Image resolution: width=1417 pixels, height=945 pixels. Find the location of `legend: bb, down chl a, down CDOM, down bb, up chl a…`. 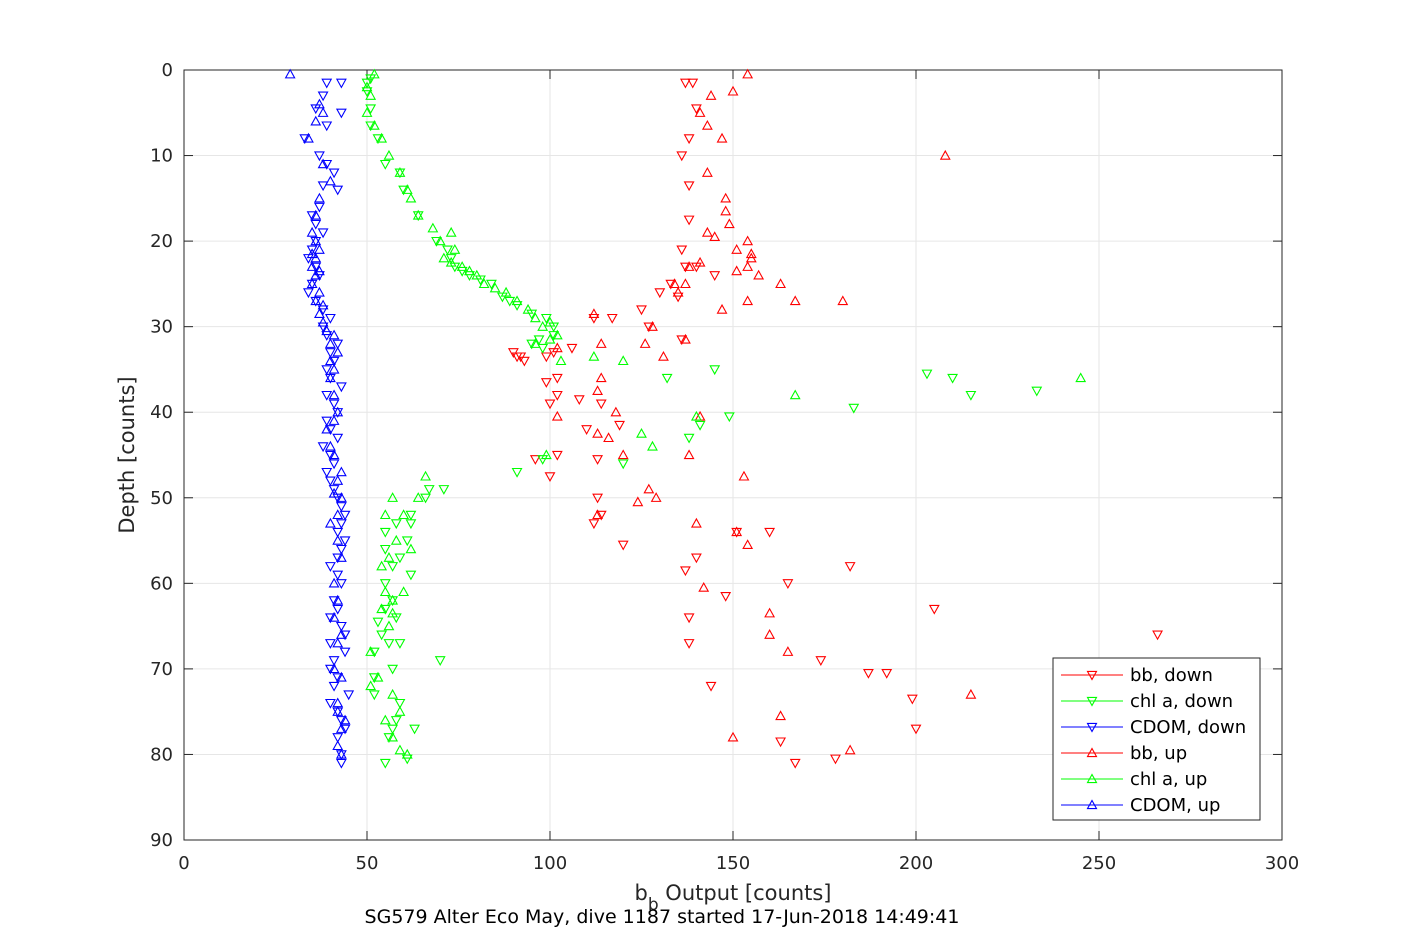

legend: bb, down chl a, down CDOM, down bb, up chl a… is located at coordinates (1156, 739).